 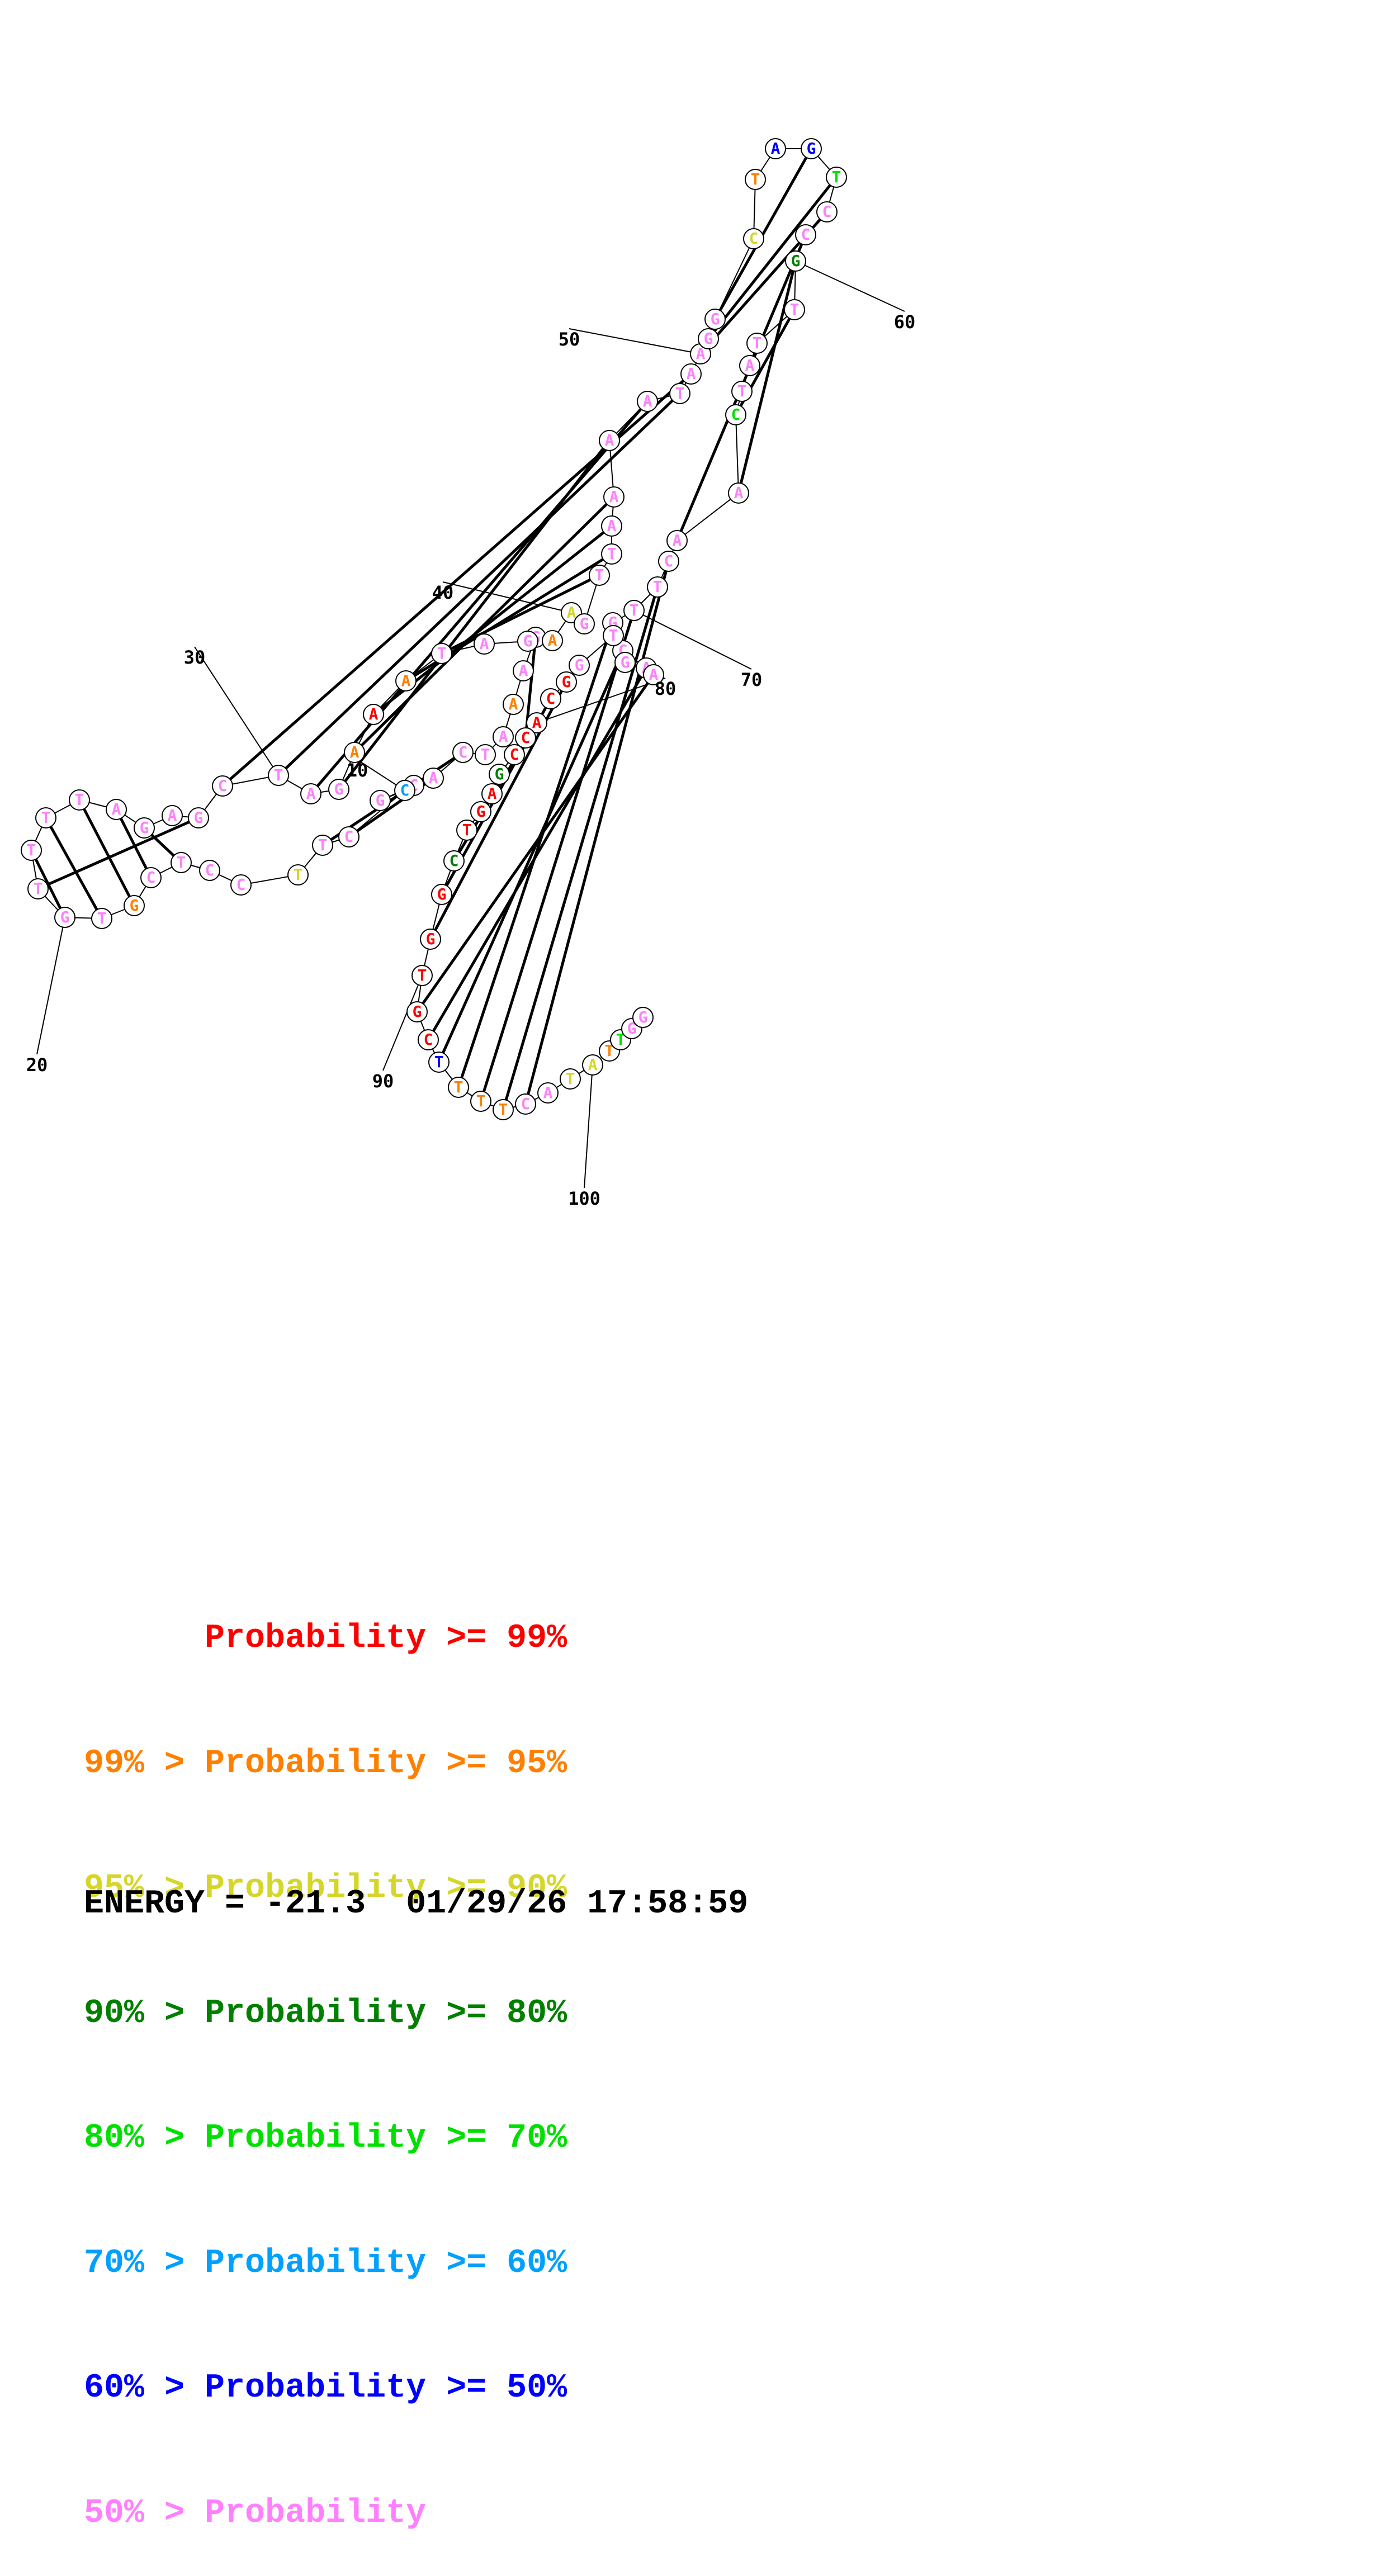 I want to click on nucleotide-78: G, so click(x=566, y=682).